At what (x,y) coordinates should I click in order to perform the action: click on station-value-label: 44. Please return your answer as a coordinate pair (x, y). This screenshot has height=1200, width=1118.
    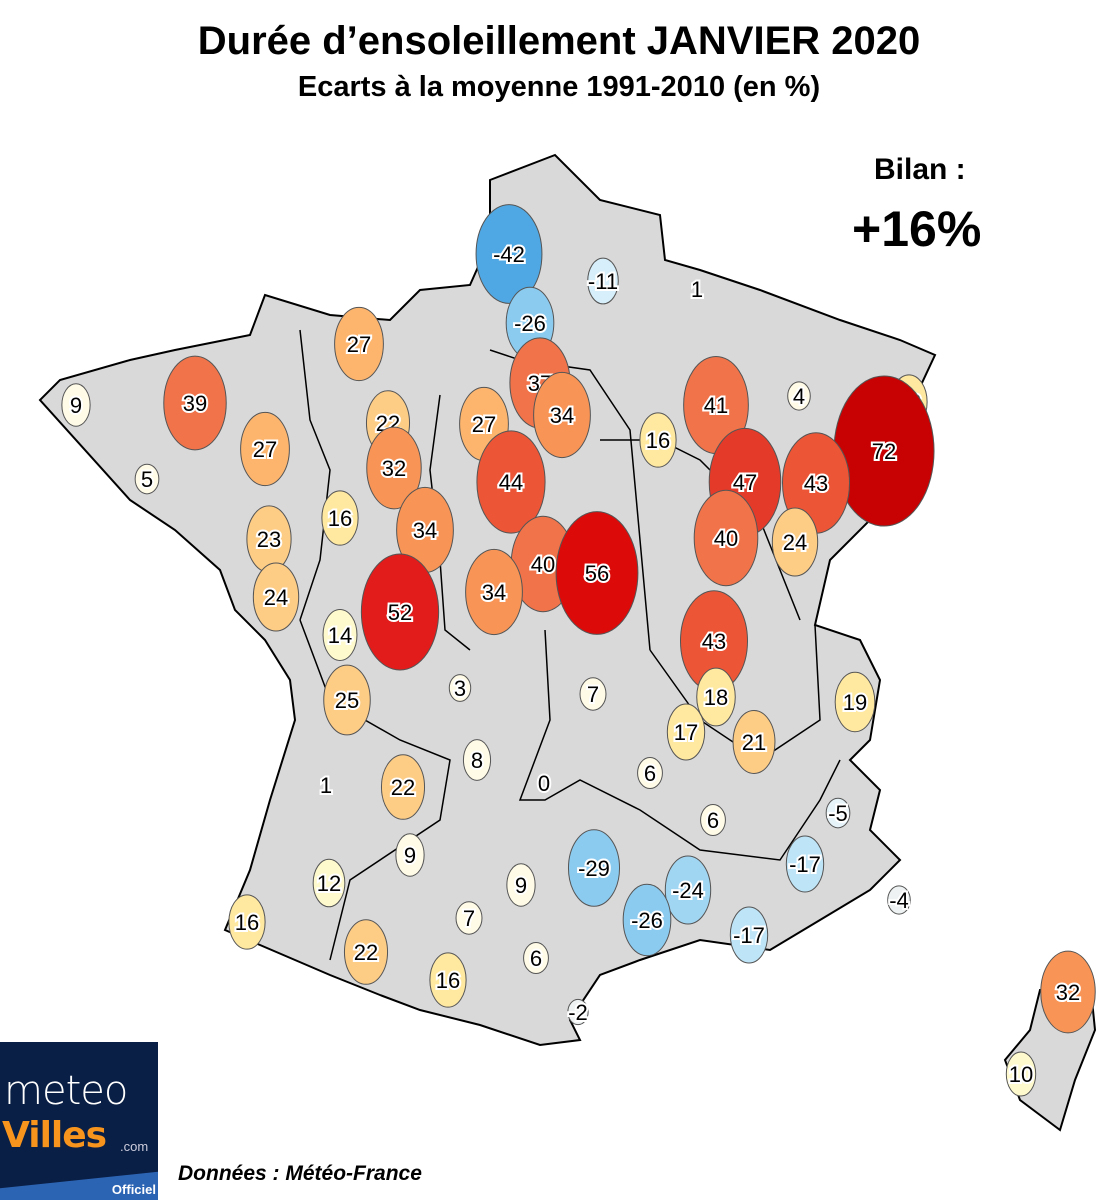
    Looking at the image, I should click on (511, 482).